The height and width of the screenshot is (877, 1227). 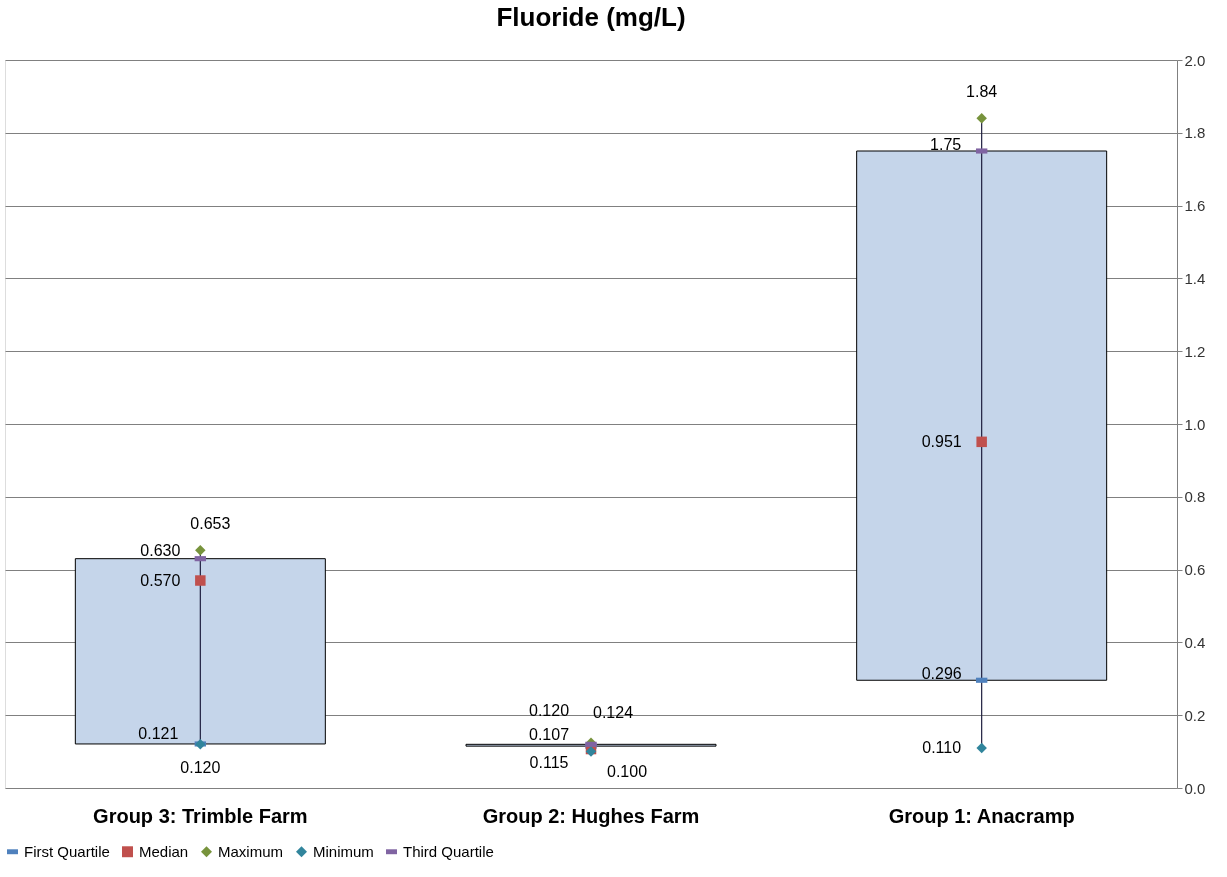 I want to click on y-tick-label: 0.2, so click(x=1195, y=715).